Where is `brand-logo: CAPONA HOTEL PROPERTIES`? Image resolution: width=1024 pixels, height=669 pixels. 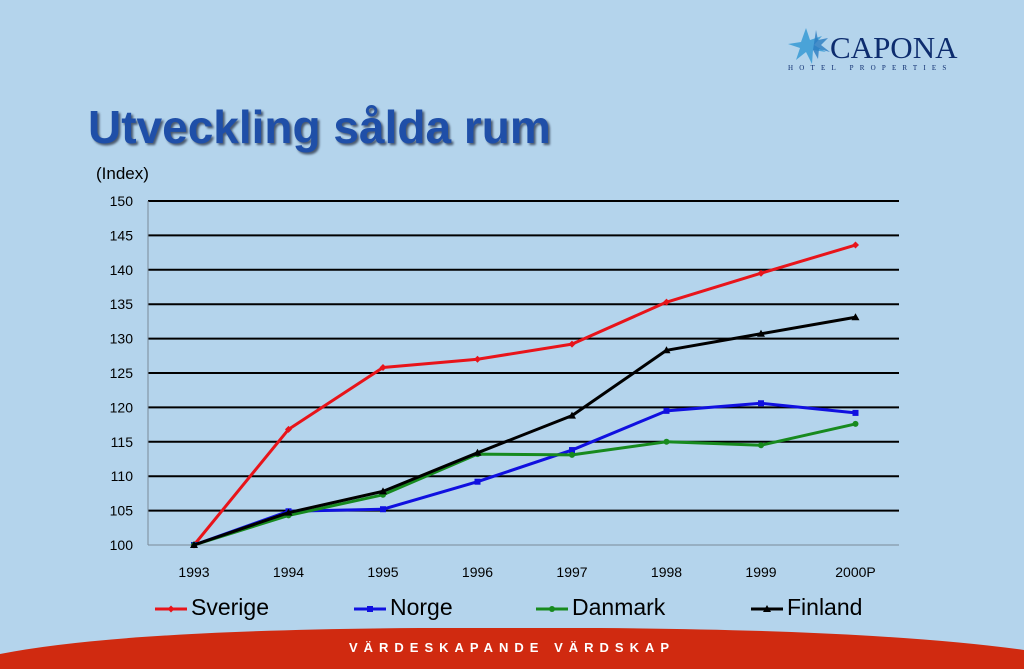 brand-logo: CAPONA HOTEL PROPERTIES is located at coordinates (886, 51).